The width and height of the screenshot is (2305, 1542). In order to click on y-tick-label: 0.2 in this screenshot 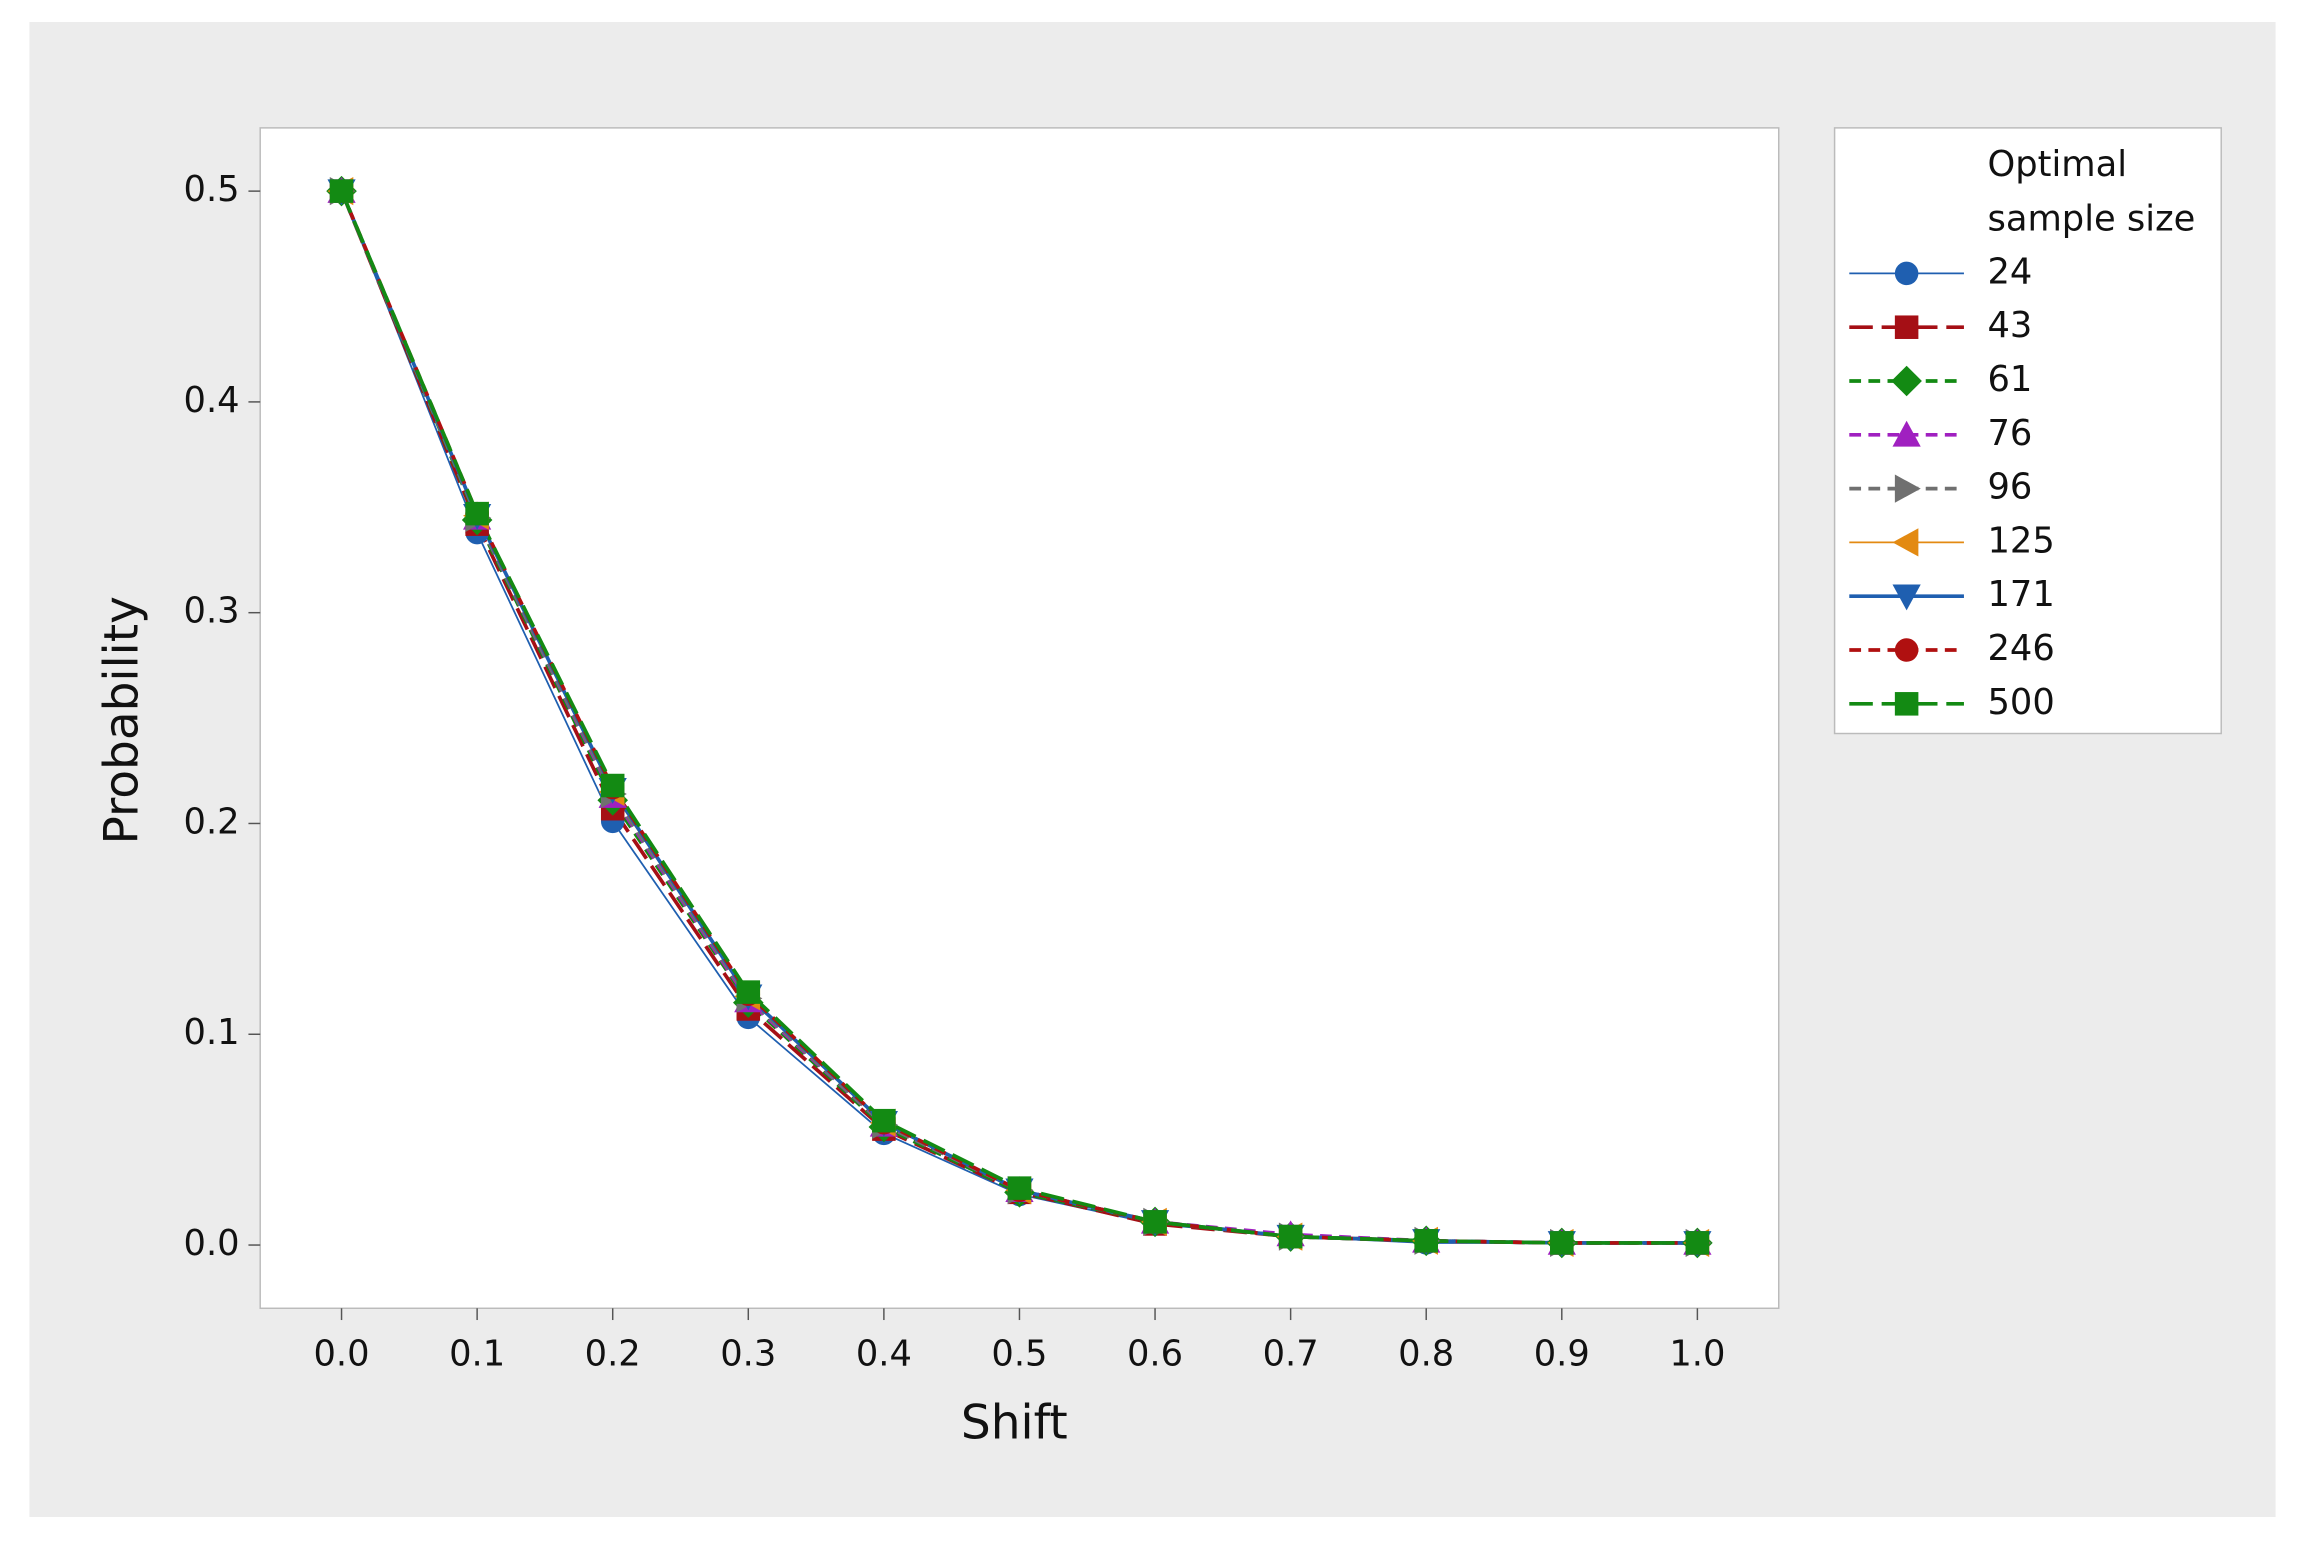, I will do `click(212, 821)`.